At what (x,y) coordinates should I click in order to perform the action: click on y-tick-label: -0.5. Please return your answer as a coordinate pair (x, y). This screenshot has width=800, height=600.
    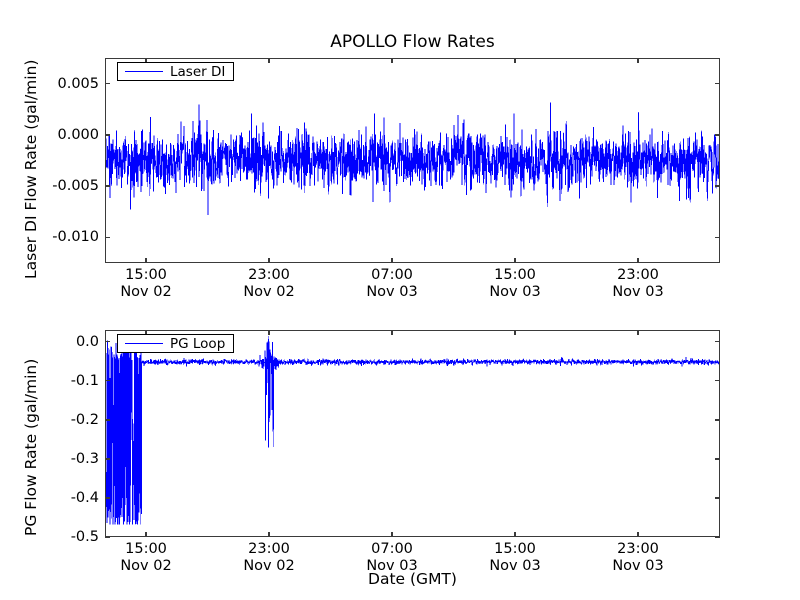
    Looking at the image, I should click on (84, 537).